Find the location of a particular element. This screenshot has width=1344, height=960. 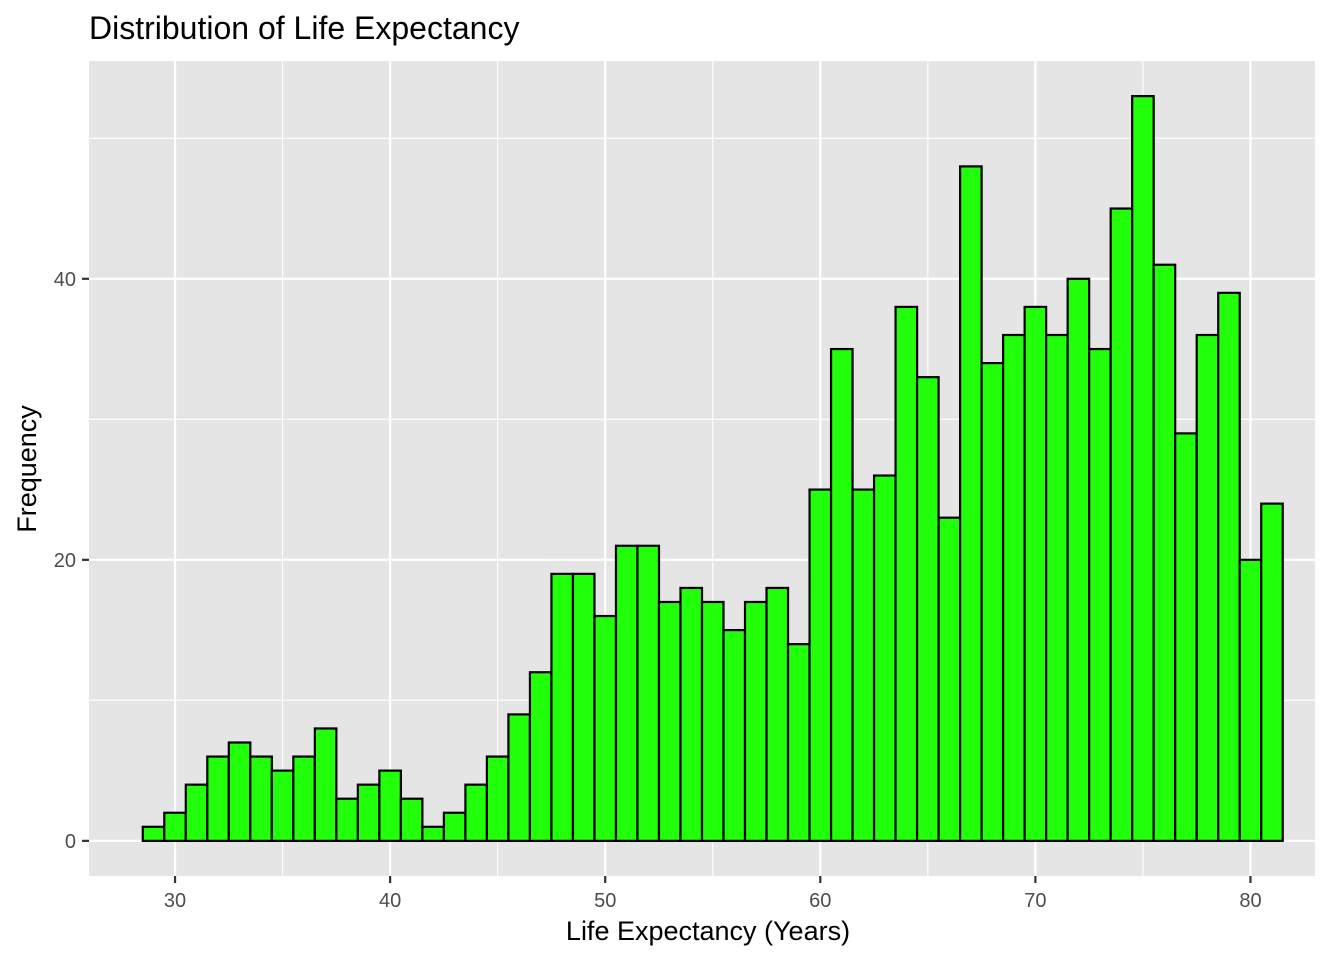

x-axis-title: Life Expectancy (Years) is located at coordinates (708, 931).